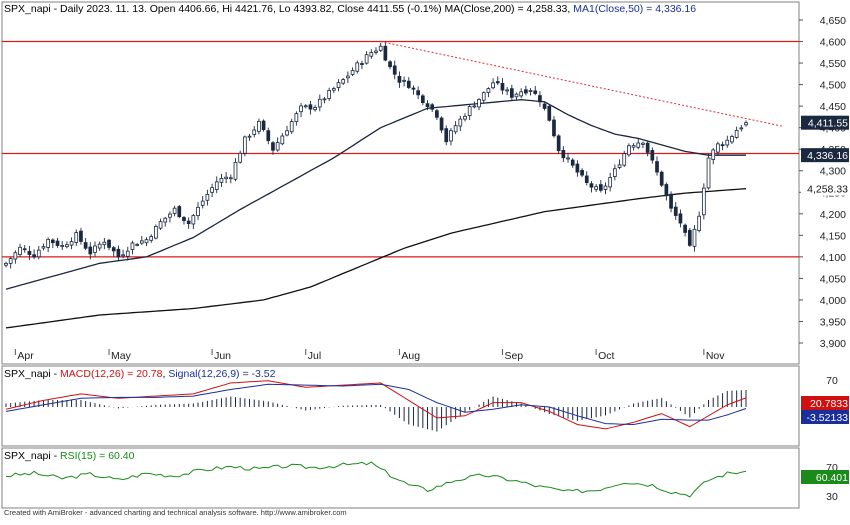  I want to click on header-high-label: Hi, so click(227, 9).